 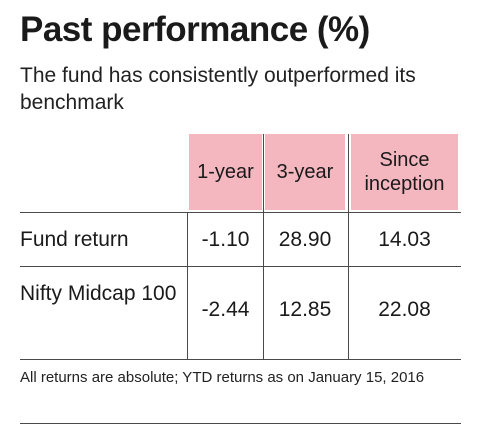 I want to click on table-cell: -2.44, so click(x=225, y=309).